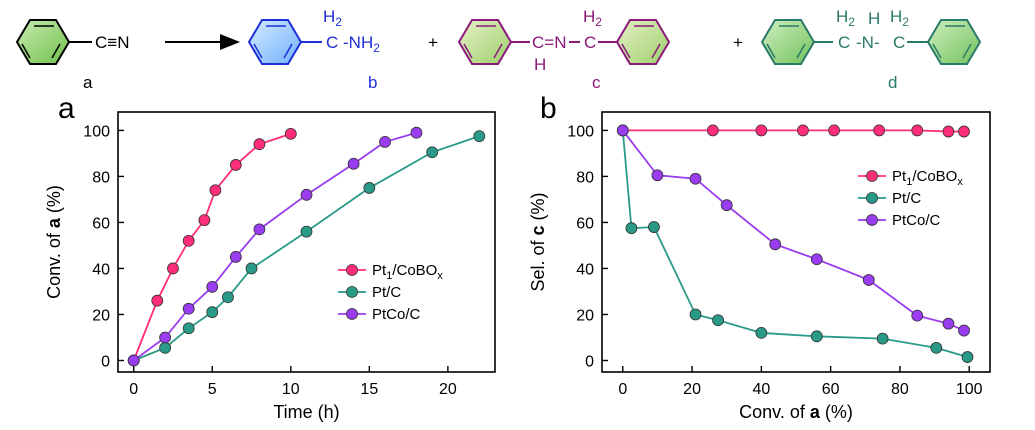 The height and width of the screenshot is (430, 1035). I want to click on compound-a-label: a, so click(88, 82).